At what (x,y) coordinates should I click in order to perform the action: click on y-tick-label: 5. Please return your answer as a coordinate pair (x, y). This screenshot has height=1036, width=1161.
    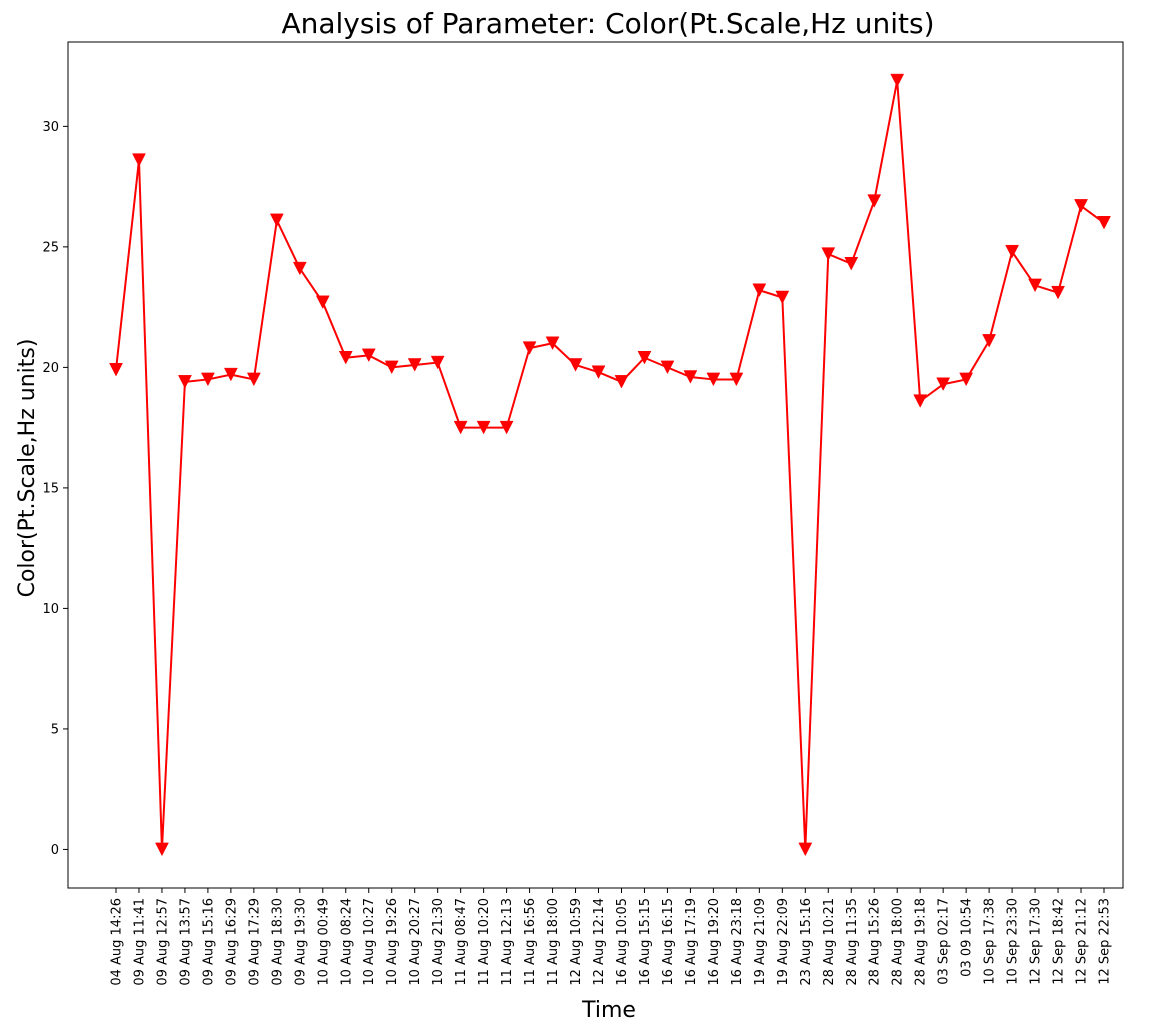
    Looking at the image, I should click on (55, 729).